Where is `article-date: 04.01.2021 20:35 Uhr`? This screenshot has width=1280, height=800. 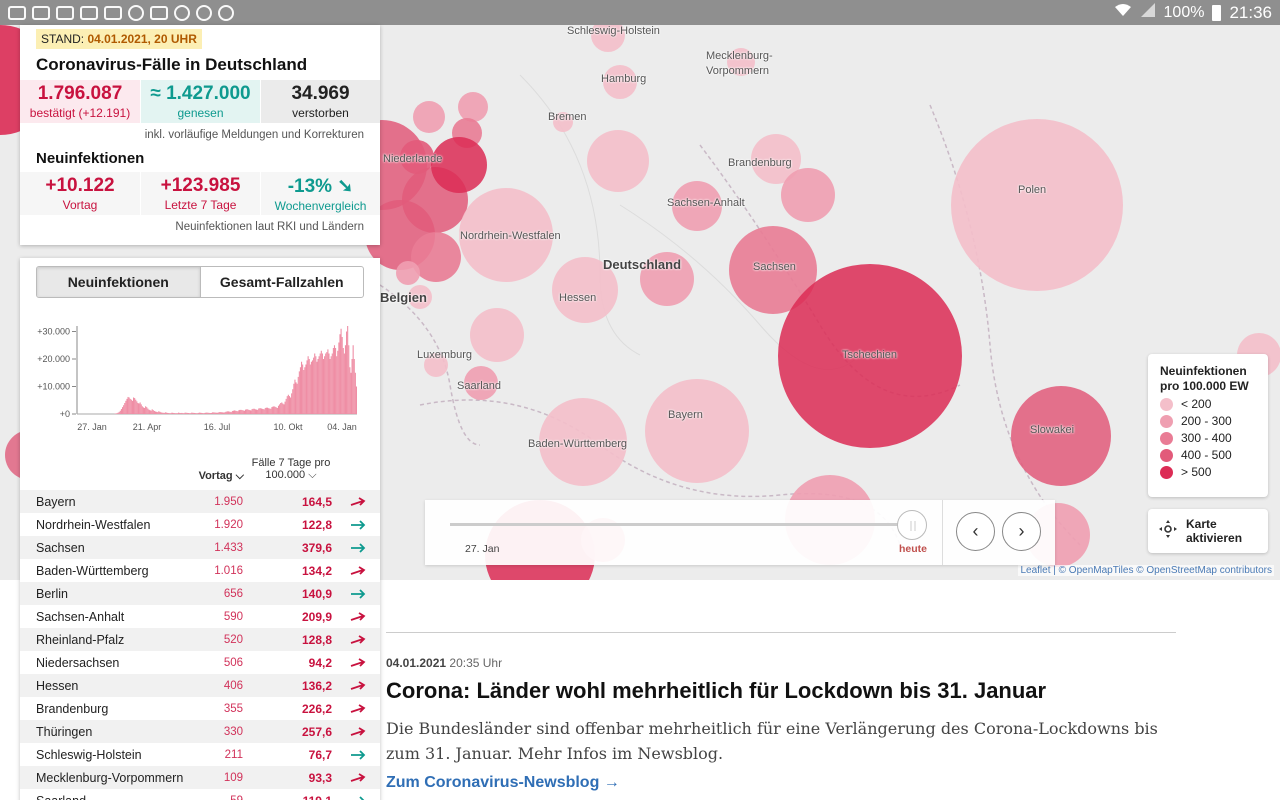
article-date: 04.01.2021 20:35 Uhr is located at coordinates (444, 663).